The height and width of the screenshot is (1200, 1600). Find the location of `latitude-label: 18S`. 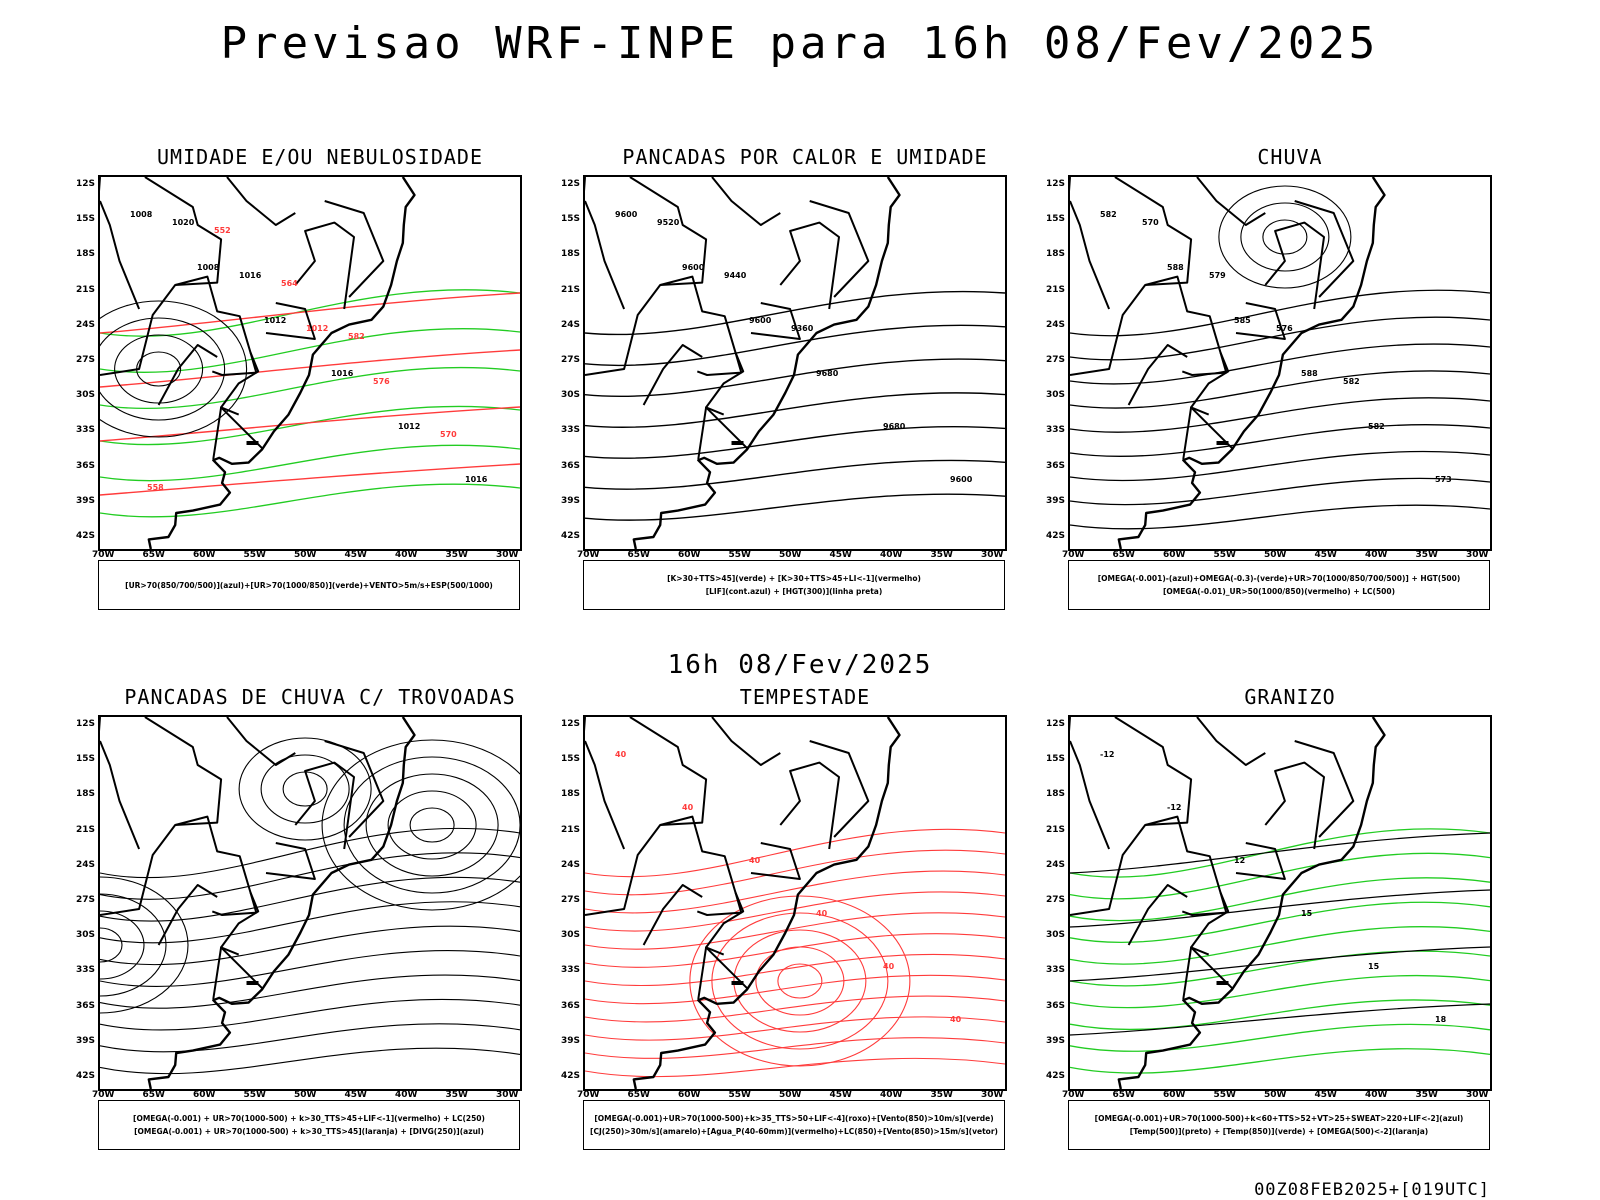

latitude-label: 18S is located at coordinates (1056, 794).